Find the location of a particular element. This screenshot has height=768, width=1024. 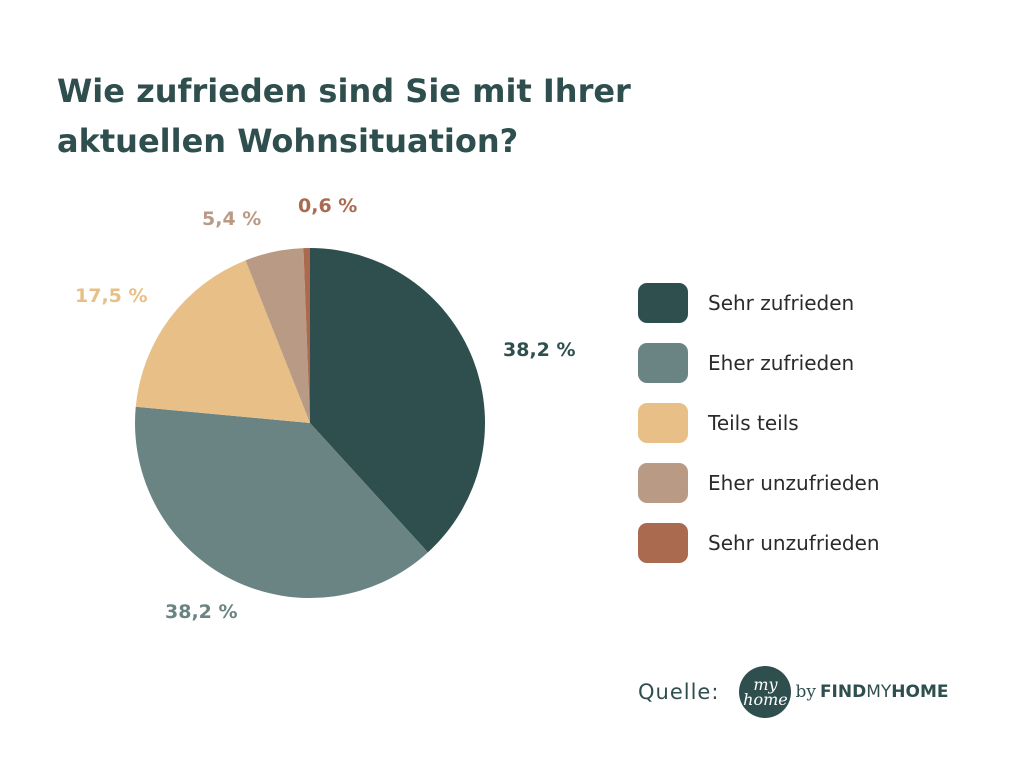

legend-item-sehr-unzufrieden: Sehr unzufrieden is located at coordinates (759, 543).